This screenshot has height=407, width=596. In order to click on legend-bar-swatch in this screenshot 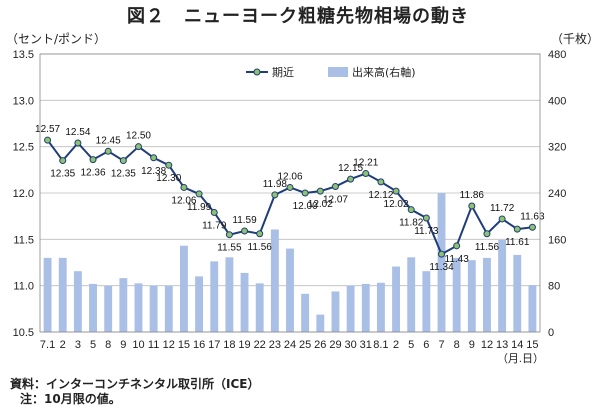, I will do `click(338, 72)`.